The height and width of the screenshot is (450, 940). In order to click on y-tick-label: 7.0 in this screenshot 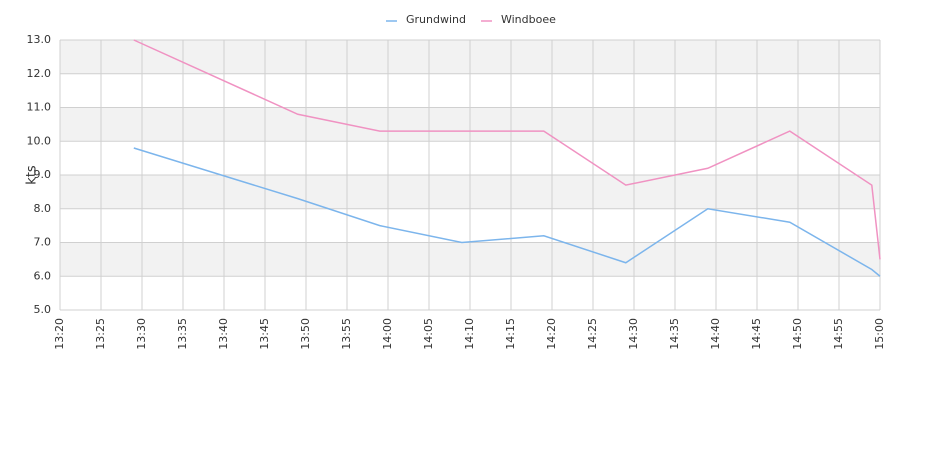, I will do `click(43, 242)`.